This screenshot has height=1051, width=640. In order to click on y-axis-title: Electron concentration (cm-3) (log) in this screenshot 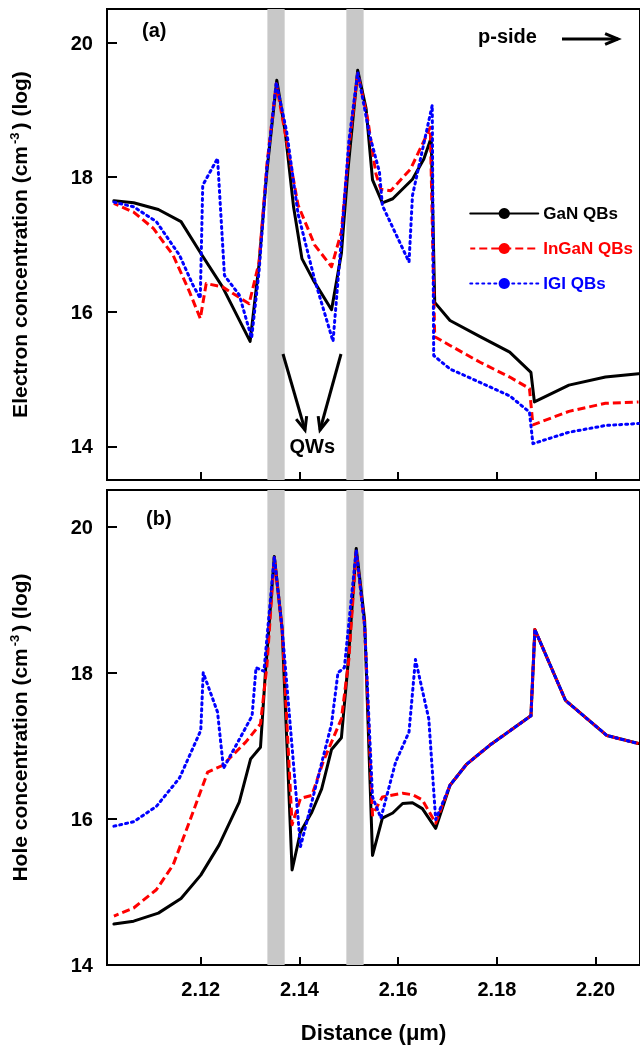, I will do `click(19, 244)`.